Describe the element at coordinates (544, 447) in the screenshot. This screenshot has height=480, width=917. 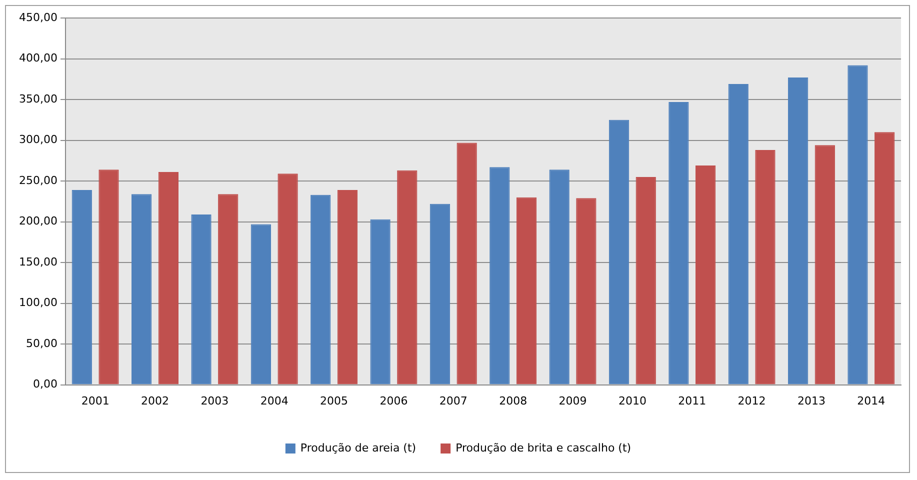
I see `legend-label: Produção de brita e cascalho (t)` at that location.